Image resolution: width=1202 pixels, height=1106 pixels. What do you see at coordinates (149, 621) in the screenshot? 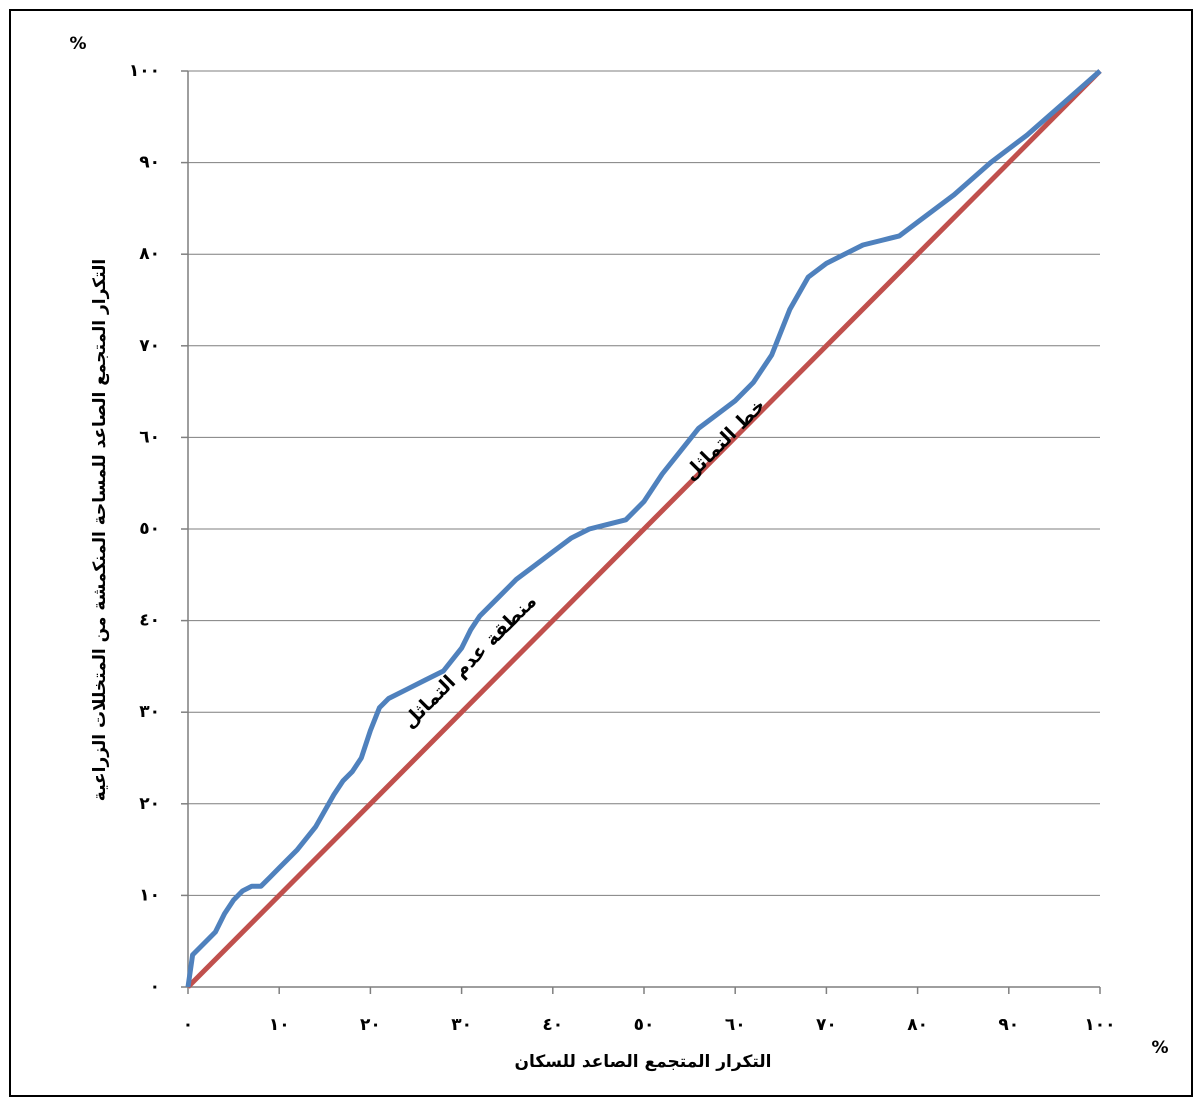
I see `y-tick-label: ٤٠` at bounding box center [149, 621].